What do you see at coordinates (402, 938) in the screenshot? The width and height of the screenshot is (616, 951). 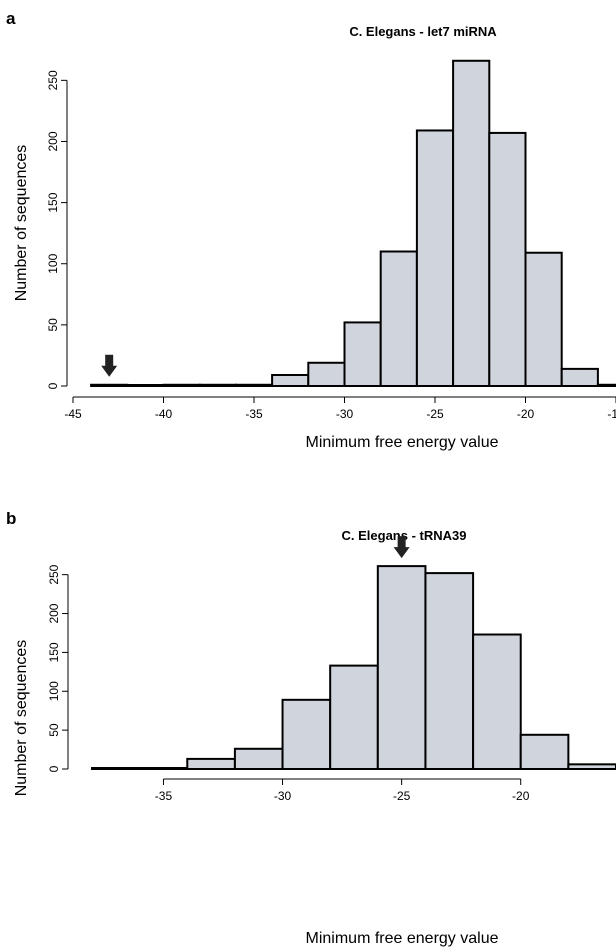 I see `x-axis-label-b: Minimum free energy value` at bounding box center [402, 938].